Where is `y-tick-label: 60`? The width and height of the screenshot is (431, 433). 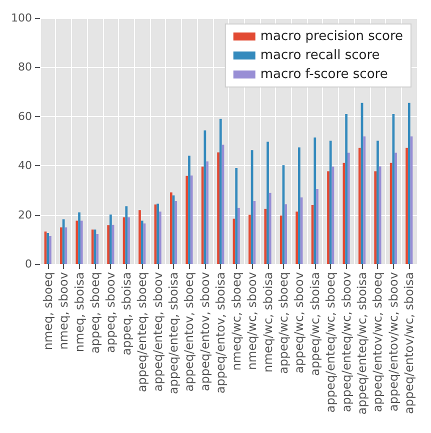 y-tick-label: 60 is located at coordinates (25, 116).